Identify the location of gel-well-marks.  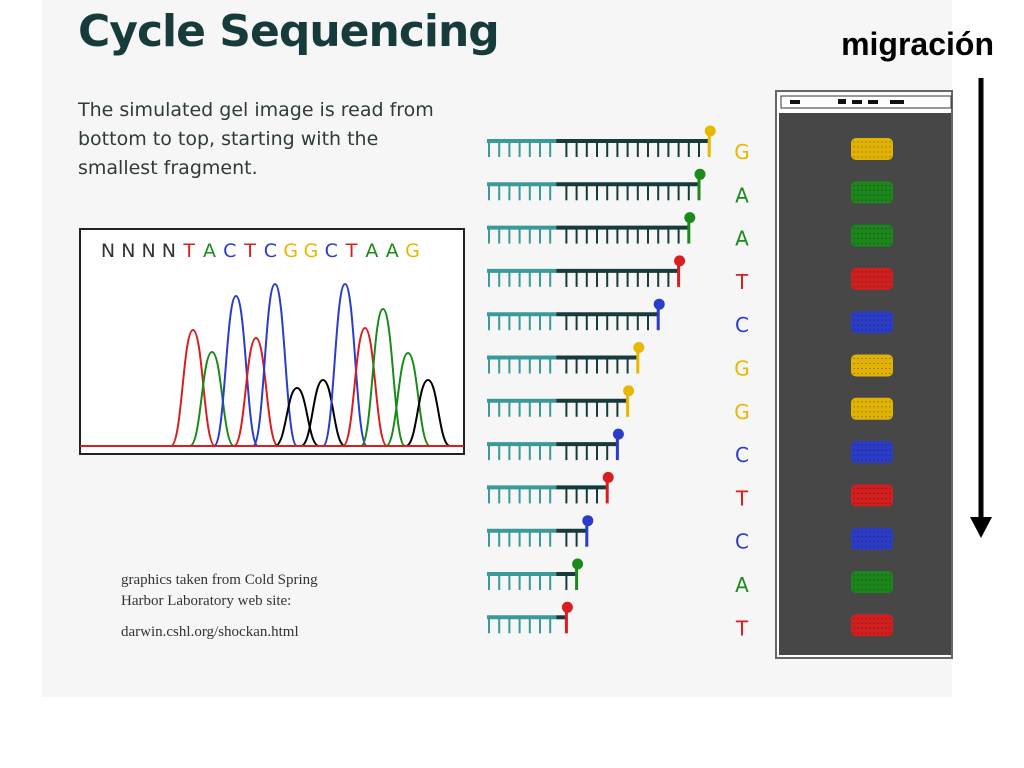
(847, 101).